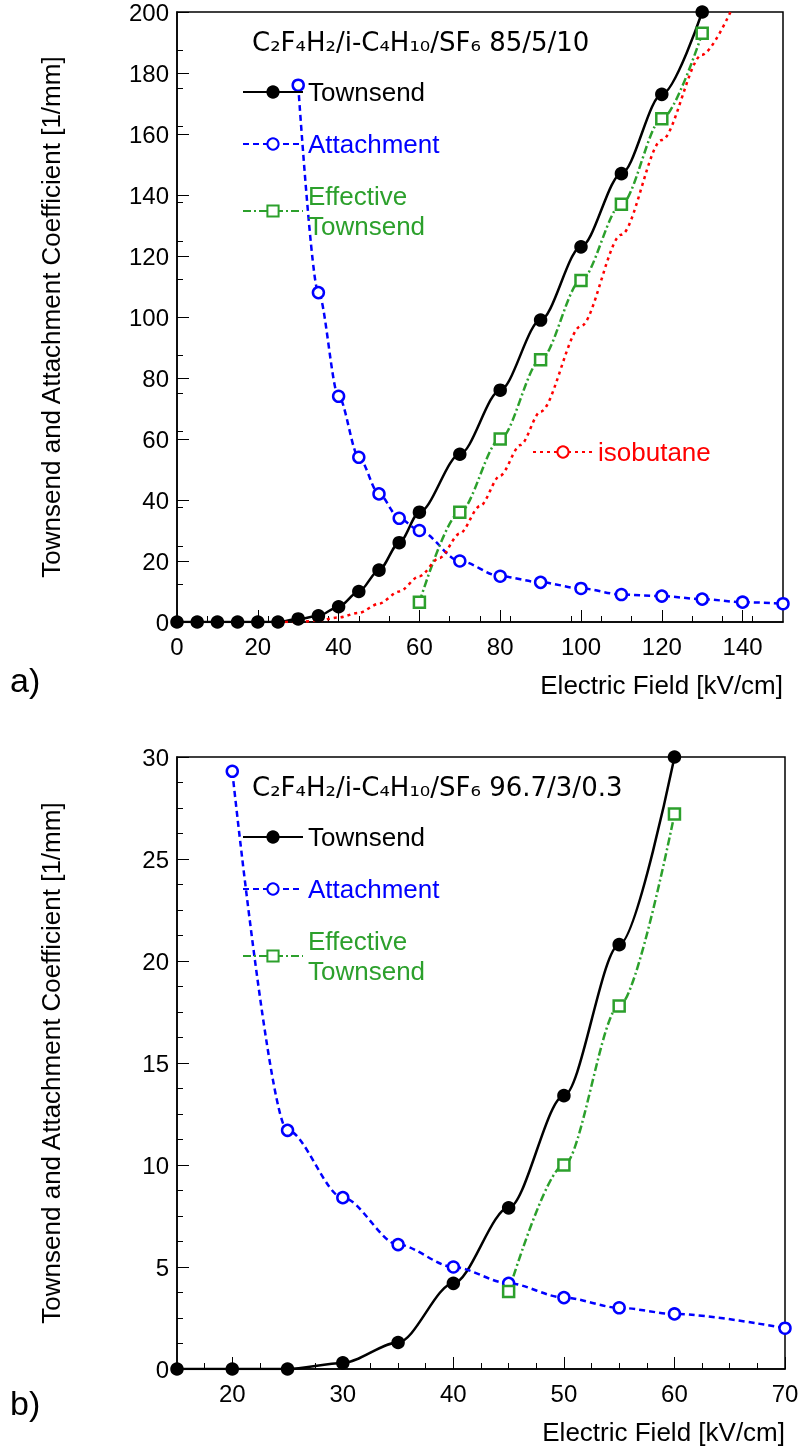  Describe the element at coordinates (437, 787) in the screenshot. I see `text: C₂F₄H₂/i-C₄H₁₀/SF₆ 96.7/3/0.3` at that location.